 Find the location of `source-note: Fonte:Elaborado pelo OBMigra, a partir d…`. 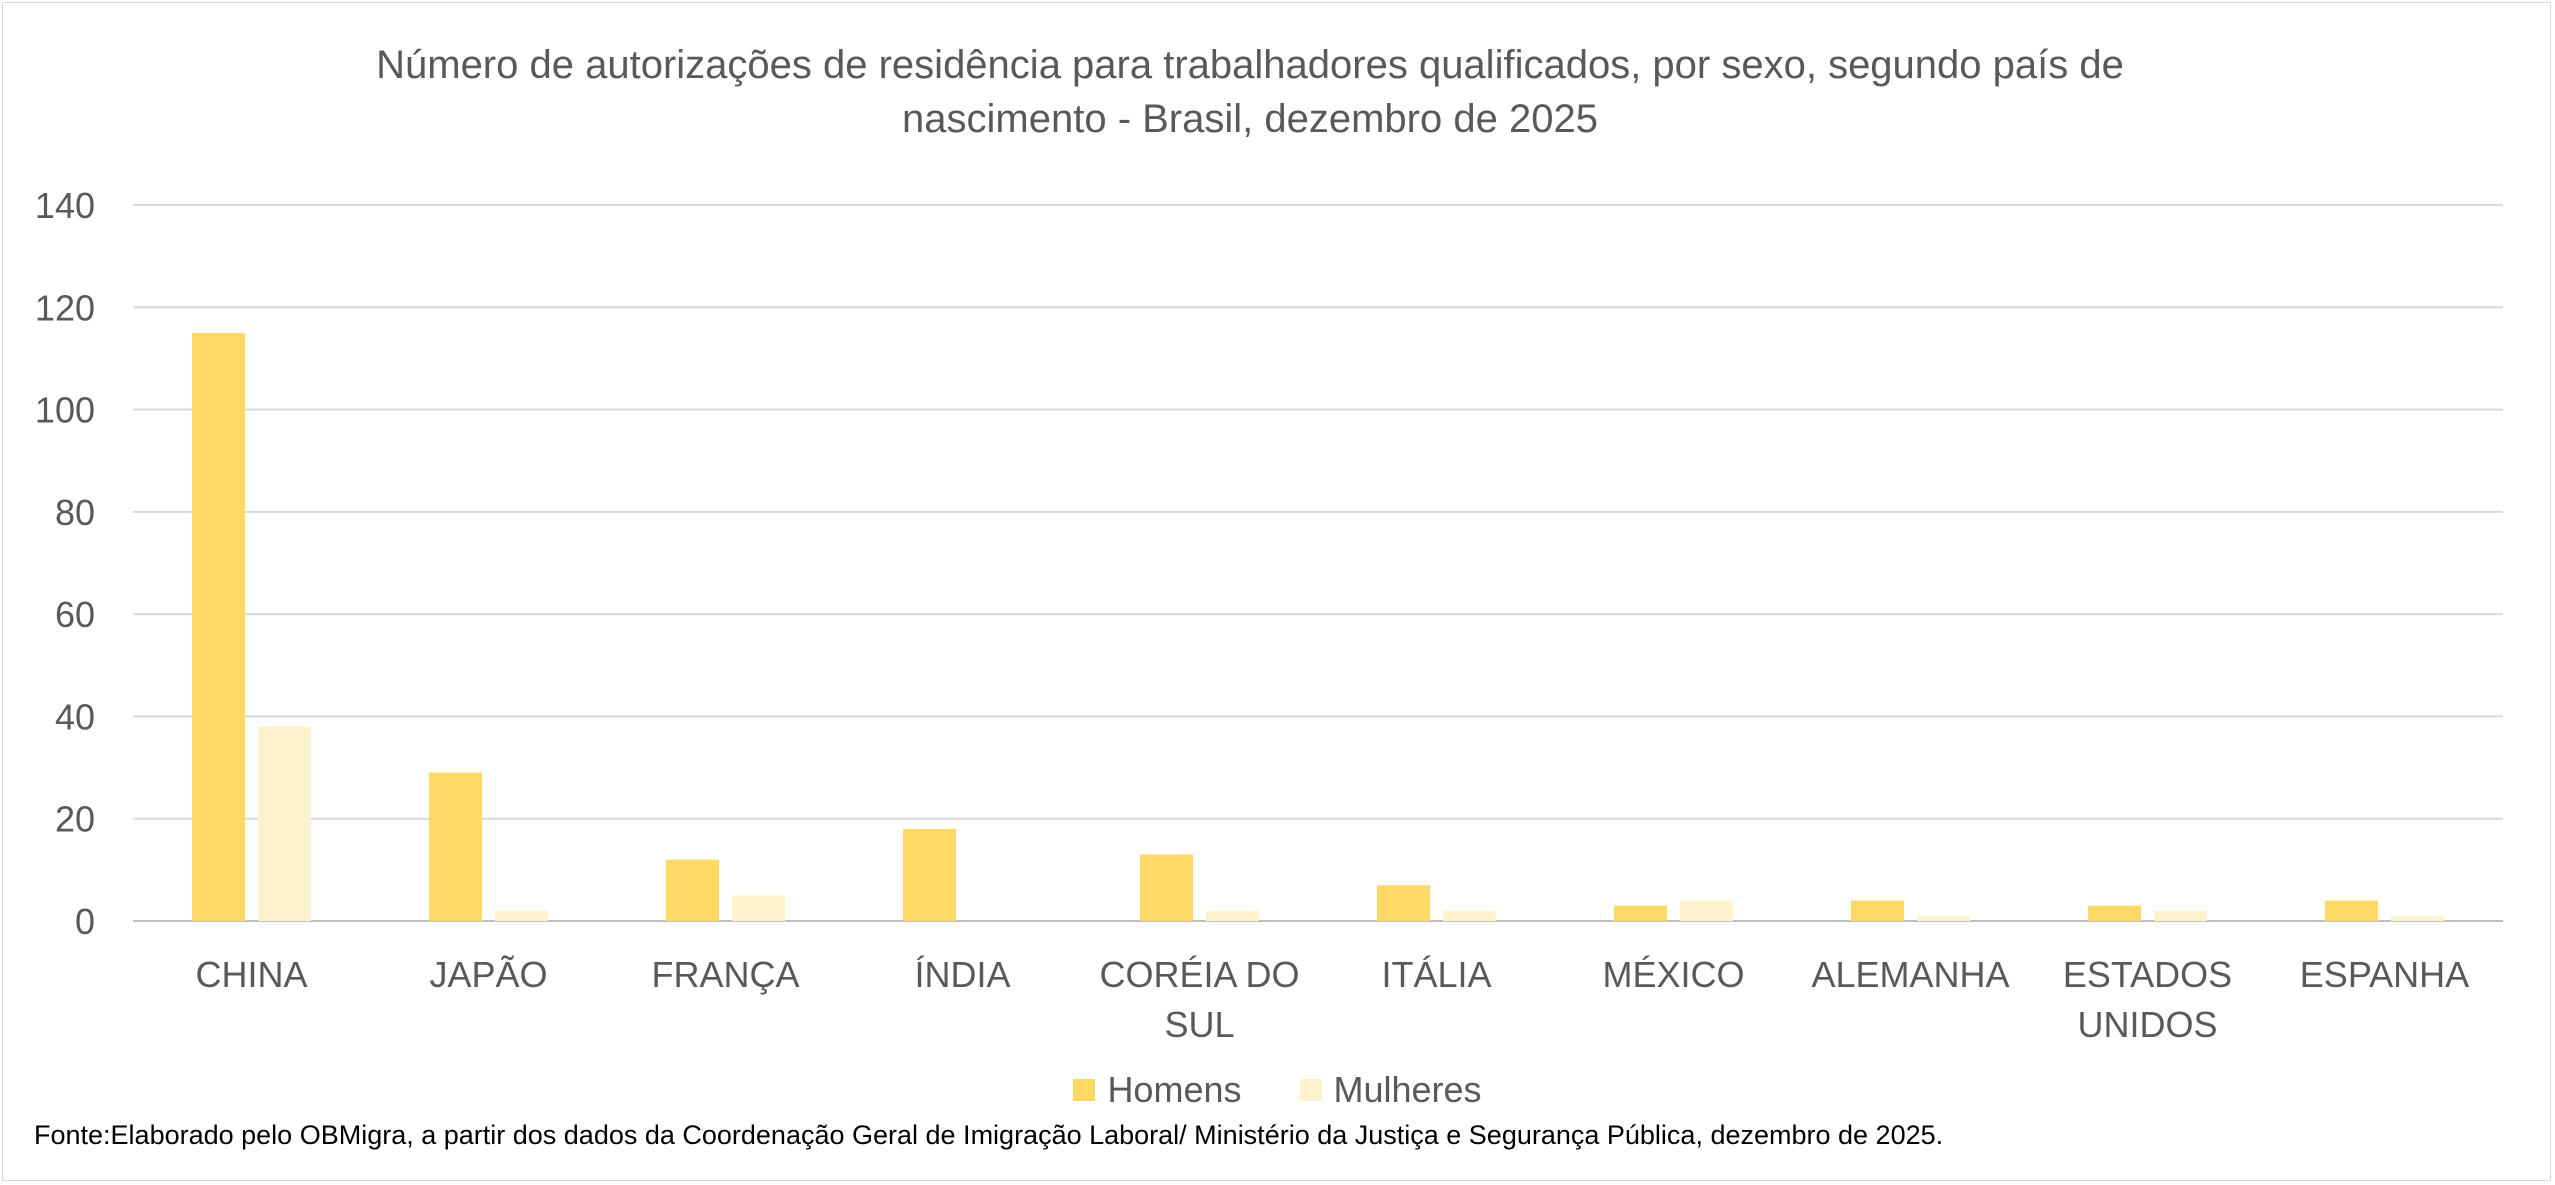

source-note: Fonte:Elaborado pelo OBMigra, a partir d… is located at coordinates (989, 1135).